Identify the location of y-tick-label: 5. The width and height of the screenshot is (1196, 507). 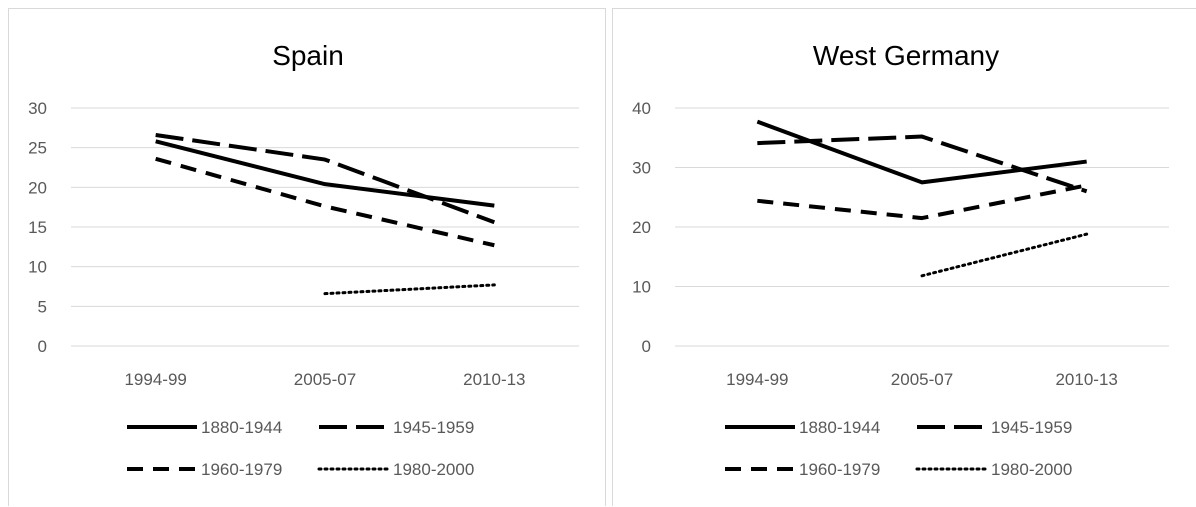
(42, 306).